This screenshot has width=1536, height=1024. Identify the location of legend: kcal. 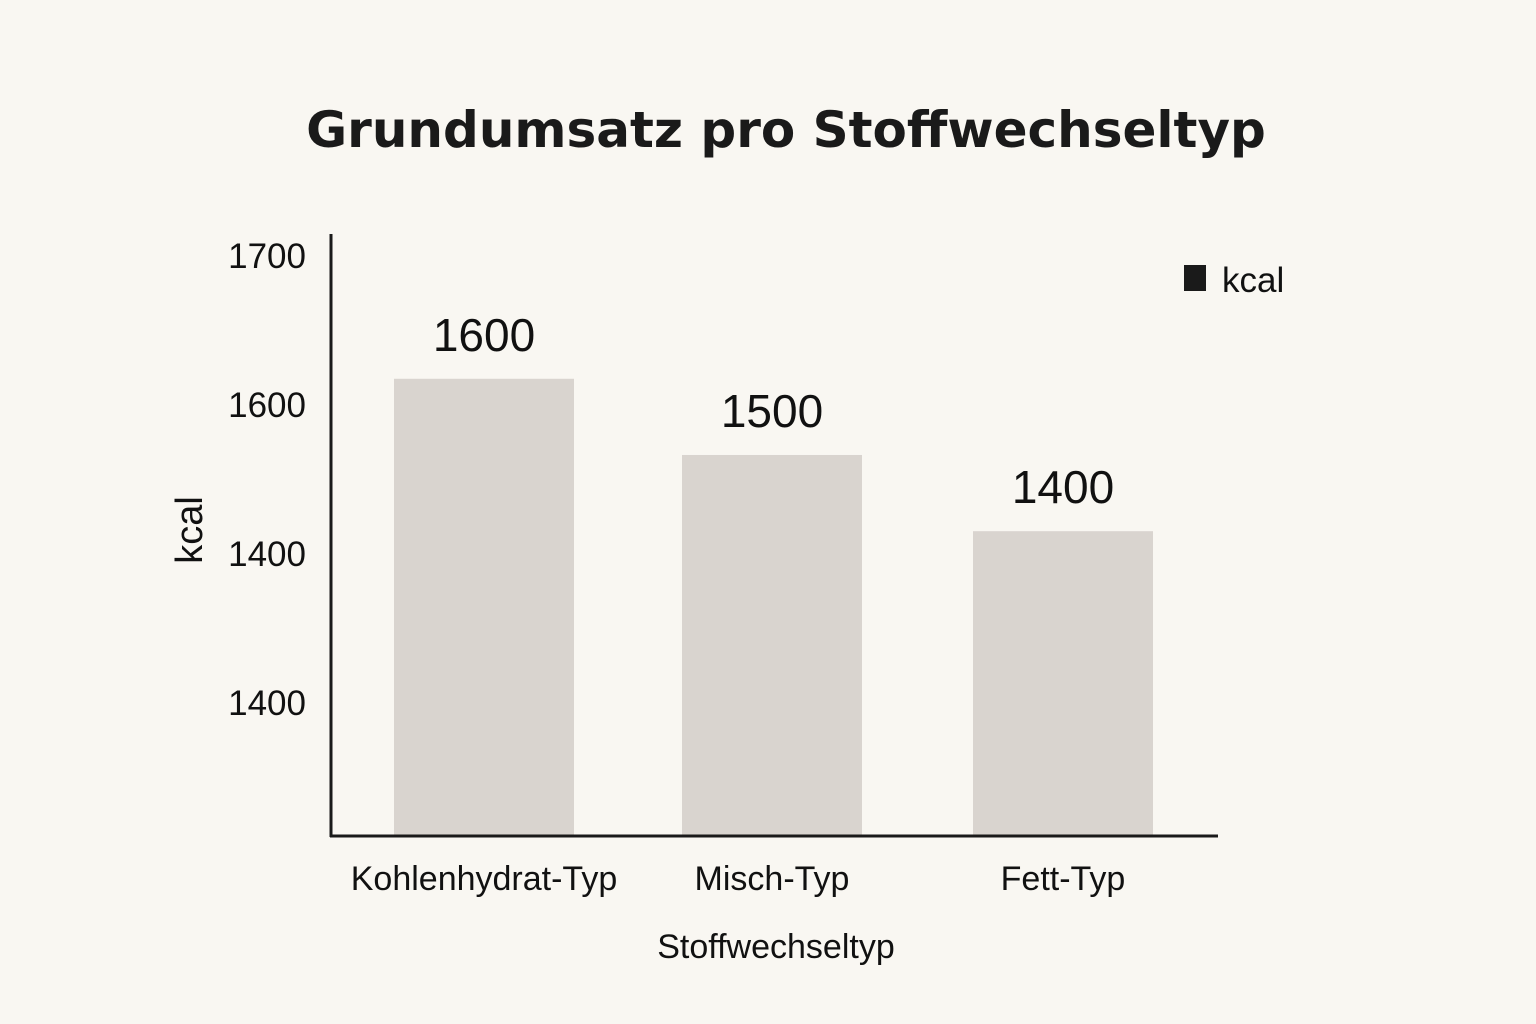
(1234, 280).